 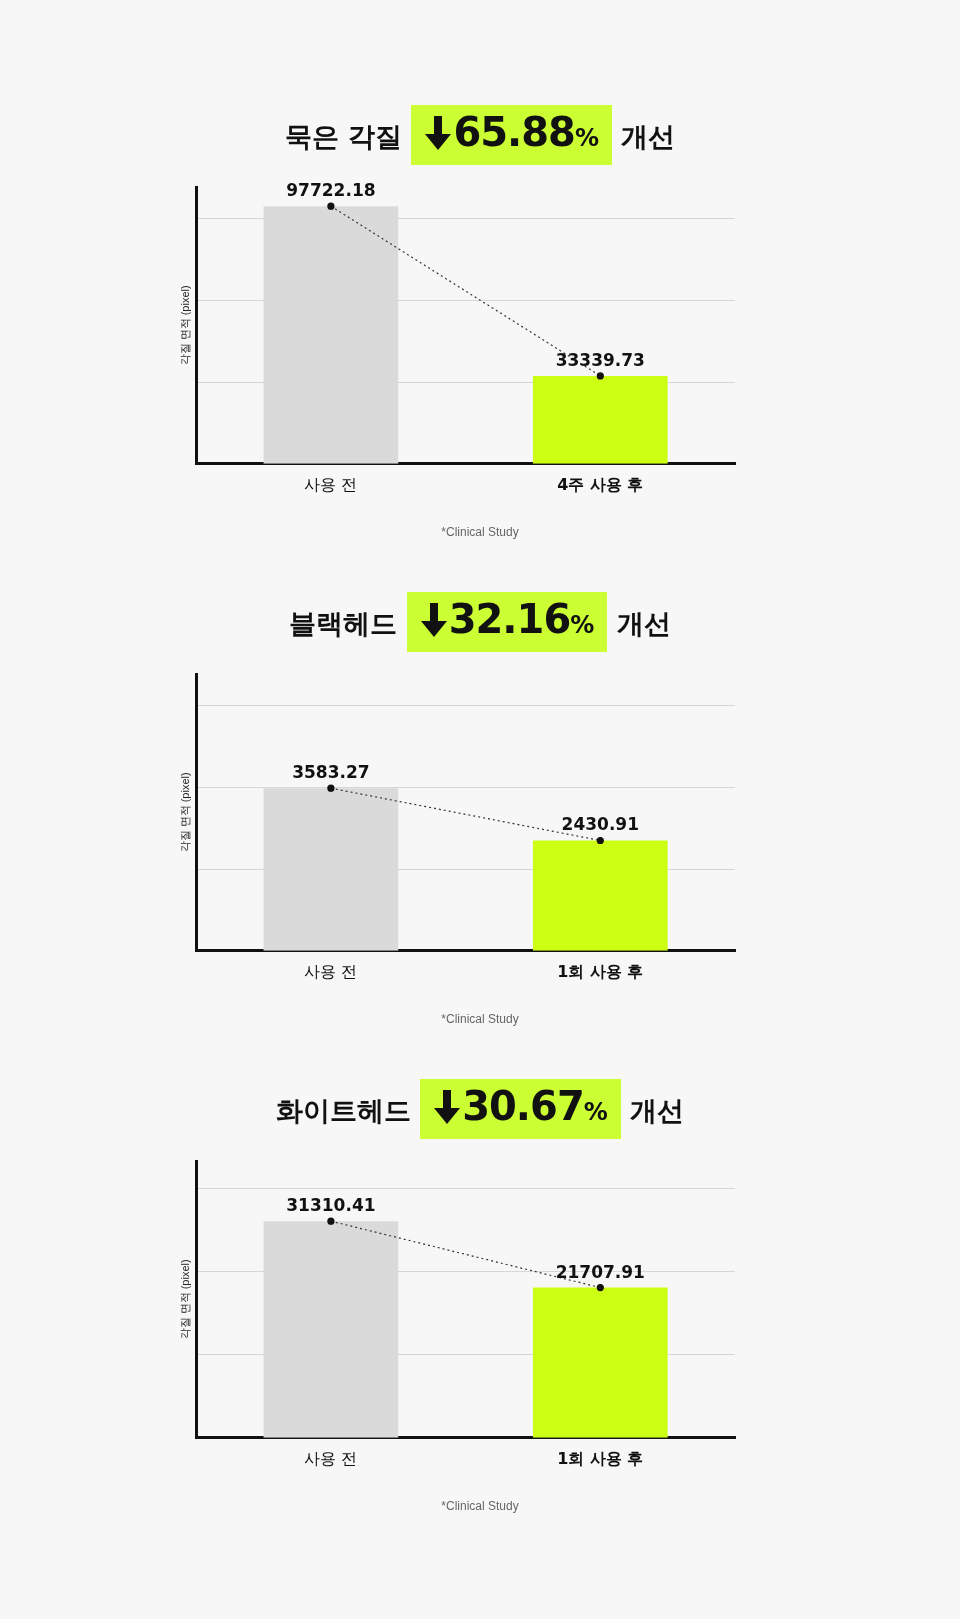 I want to click on chart-title: 블랙헤드 32.16% 개선, so click(x=480, y=619).